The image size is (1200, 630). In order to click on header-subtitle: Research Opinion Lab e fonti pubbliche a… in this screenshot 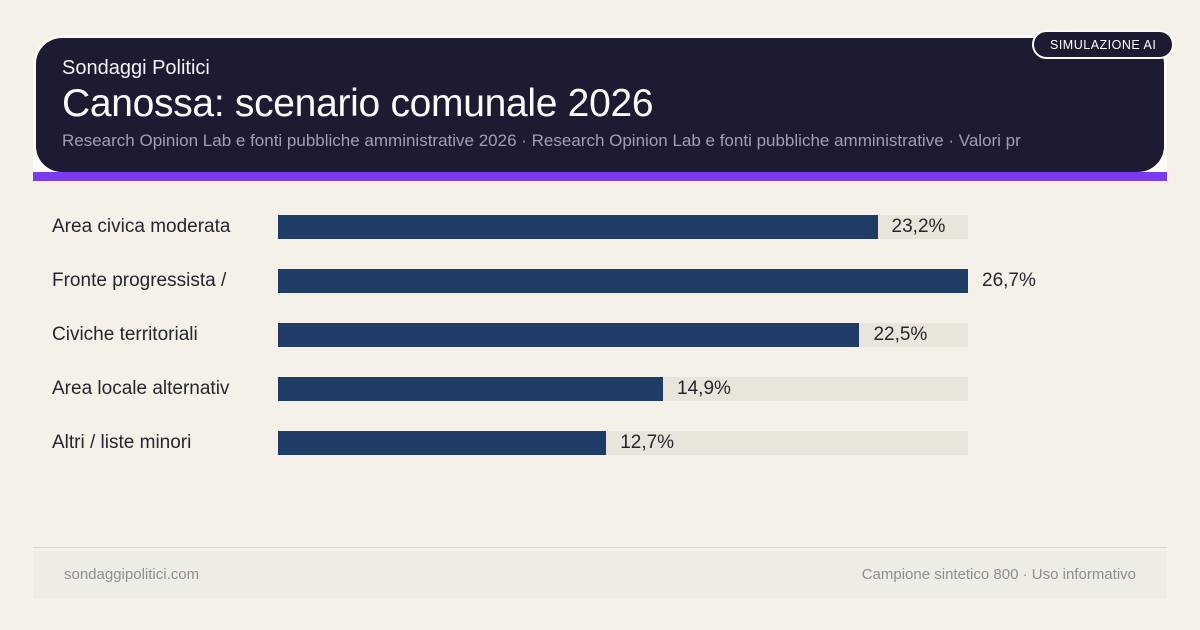, I will do `click(541, 140)`.